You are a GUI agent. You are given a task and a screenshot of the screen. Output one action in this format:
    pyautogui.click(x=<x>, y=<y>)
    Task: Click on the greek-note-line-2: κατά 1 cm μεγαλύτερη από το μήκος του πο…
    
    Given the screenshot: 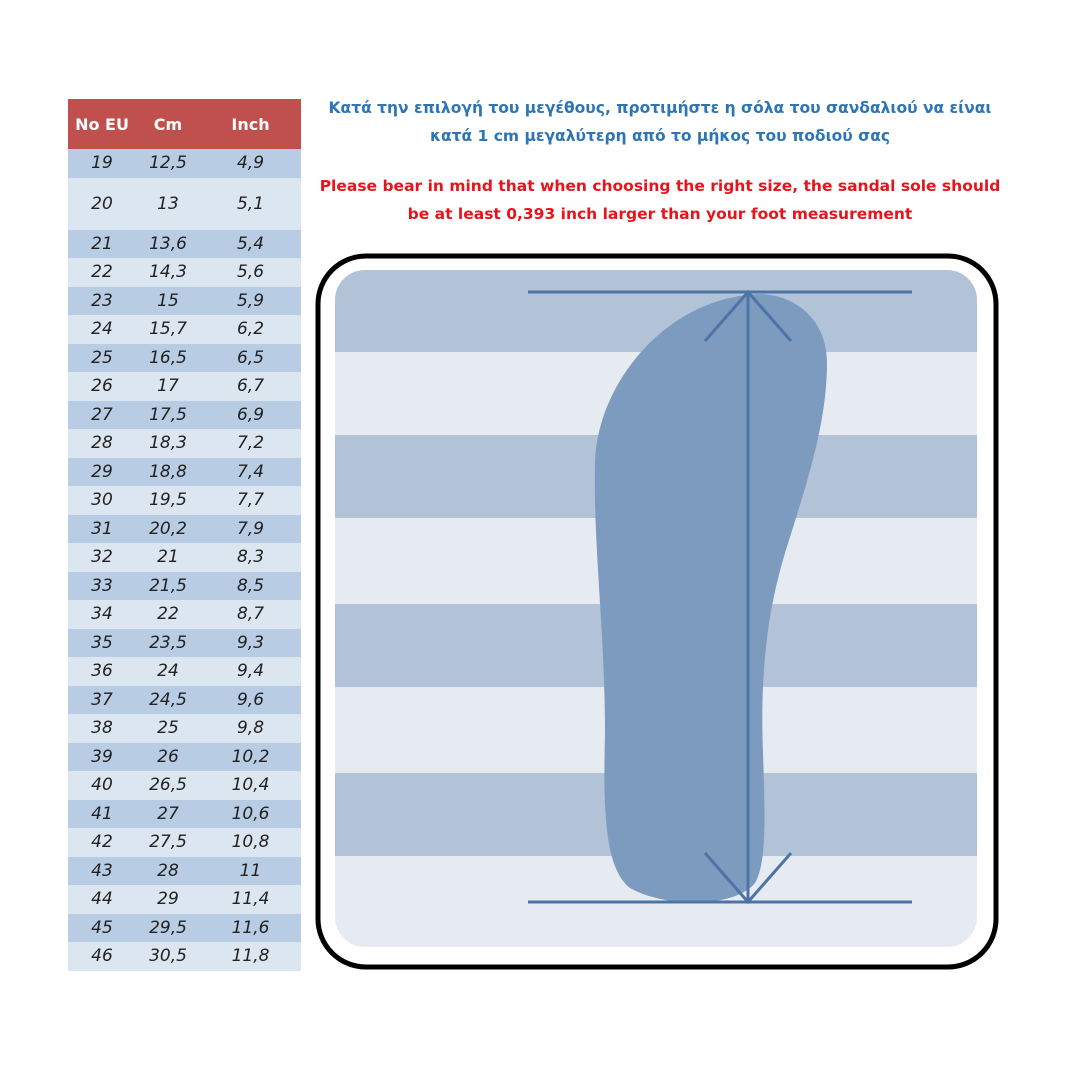 What is the action you would take?
    pyautogui.click(x=660, y=136)
    